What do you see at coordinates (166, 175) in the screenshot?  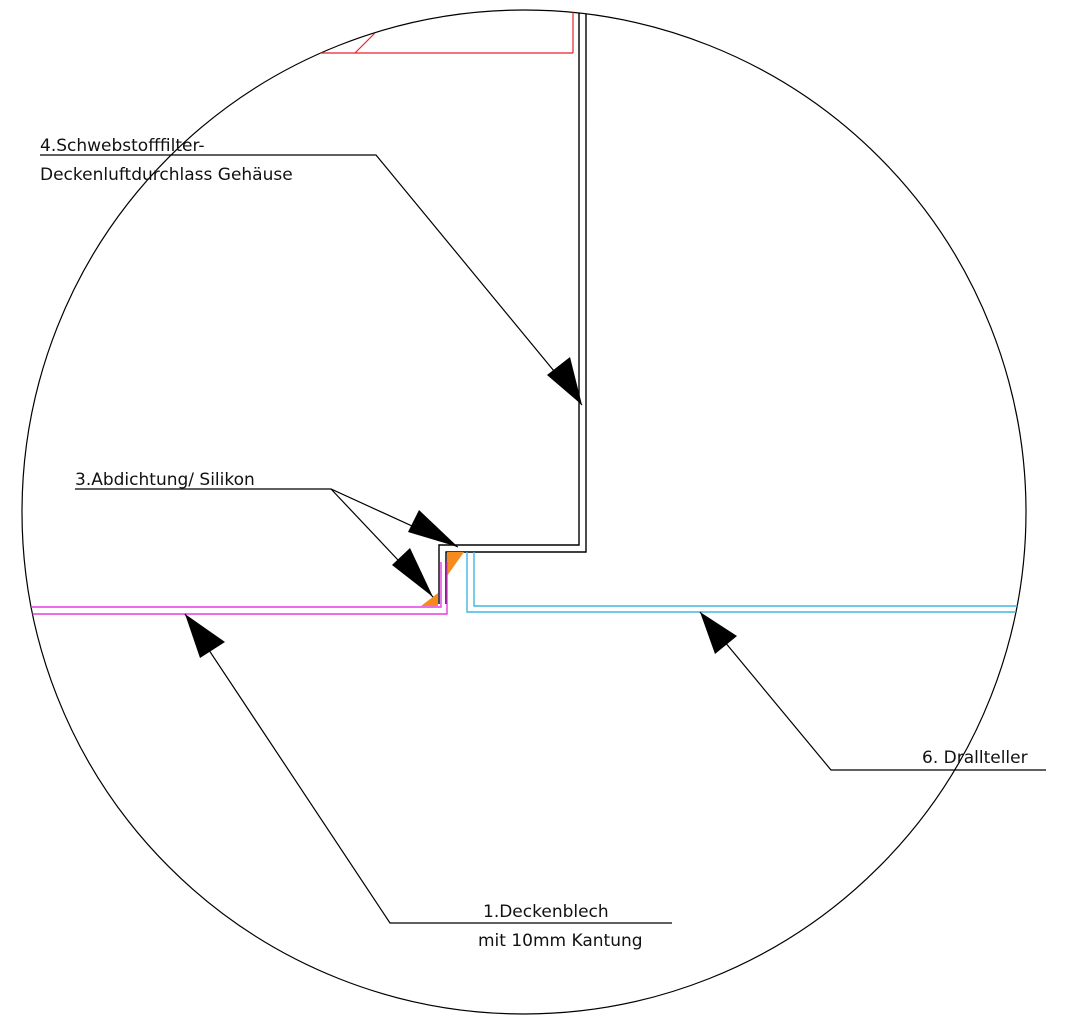 I see `label-housing-line2: Deckenluftdurchlass Gehäuse` at bounding box center [166, 175].